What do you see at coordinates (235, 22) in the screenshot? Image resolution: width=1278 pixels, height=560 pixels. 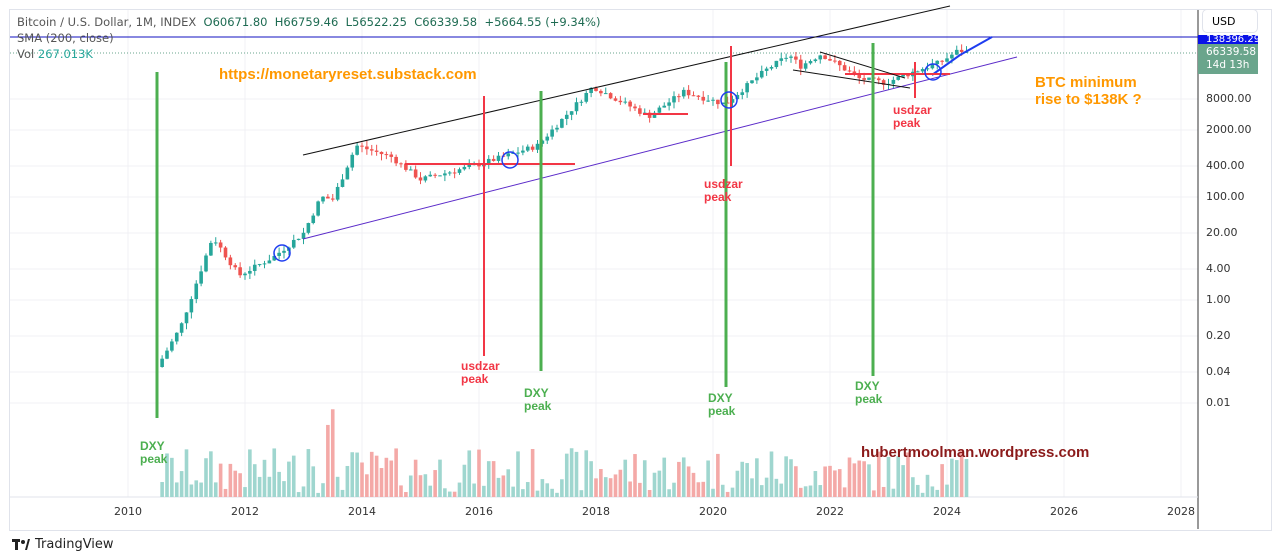 I see `ohlc-open: O60671.80` at bounding box center [235, 22].